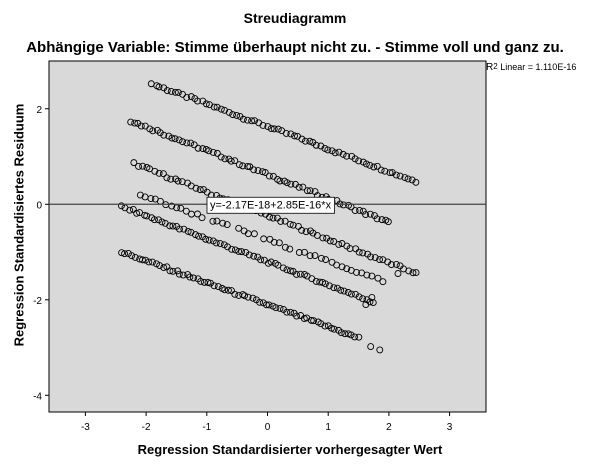 The image size is (590, 466). I want to click on r2-label: R, so click(490, 67).